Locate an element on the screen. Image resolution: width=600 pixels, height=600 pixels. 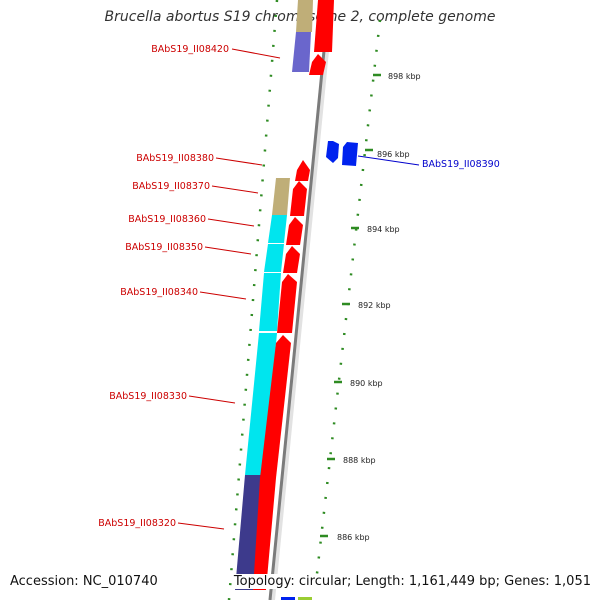
ruler-tick: 890 kbp is located at coordinates (358, 383).